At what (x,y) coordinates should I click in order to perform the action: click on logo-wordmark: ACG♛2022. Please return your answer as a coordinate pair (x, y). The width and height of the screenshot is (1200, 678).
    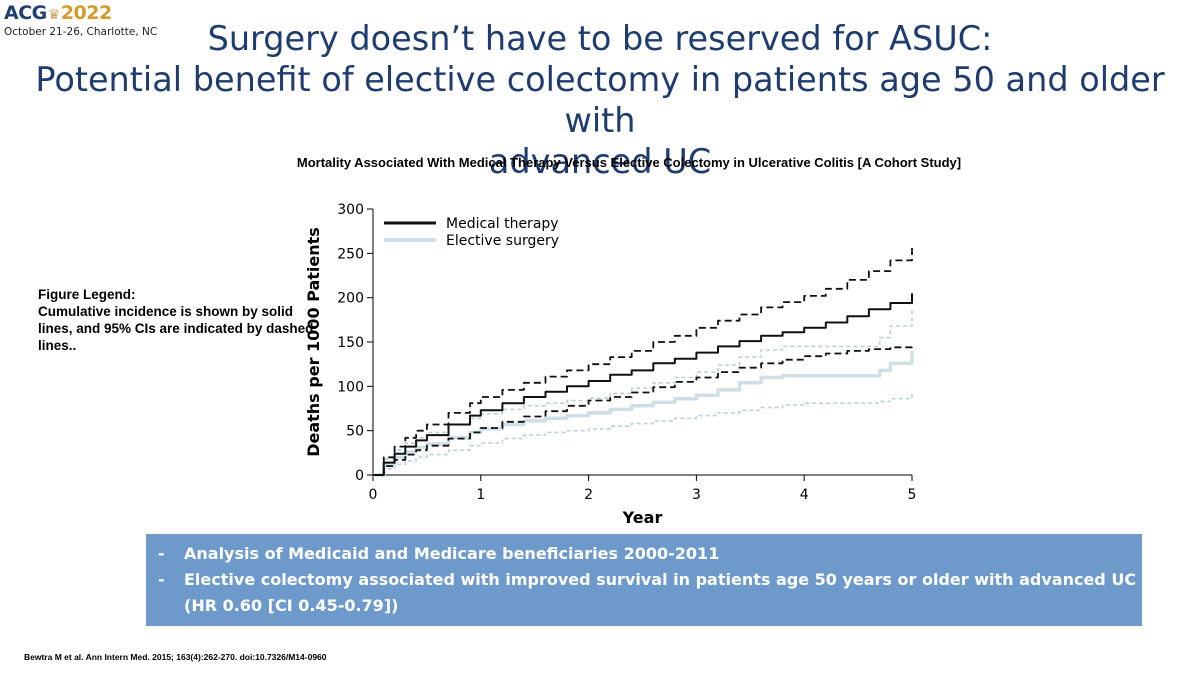
    Looking at the image, I should click on (80, 14).